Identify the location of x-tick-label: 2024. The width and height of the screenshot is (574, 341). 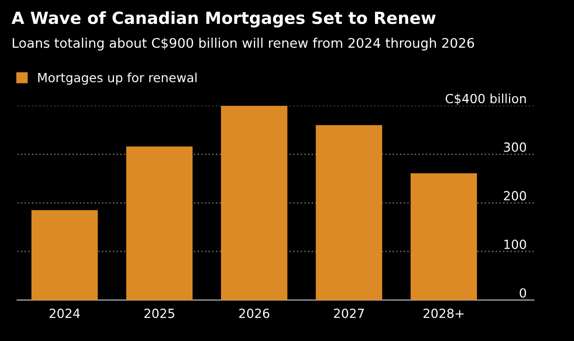
(65, 313).